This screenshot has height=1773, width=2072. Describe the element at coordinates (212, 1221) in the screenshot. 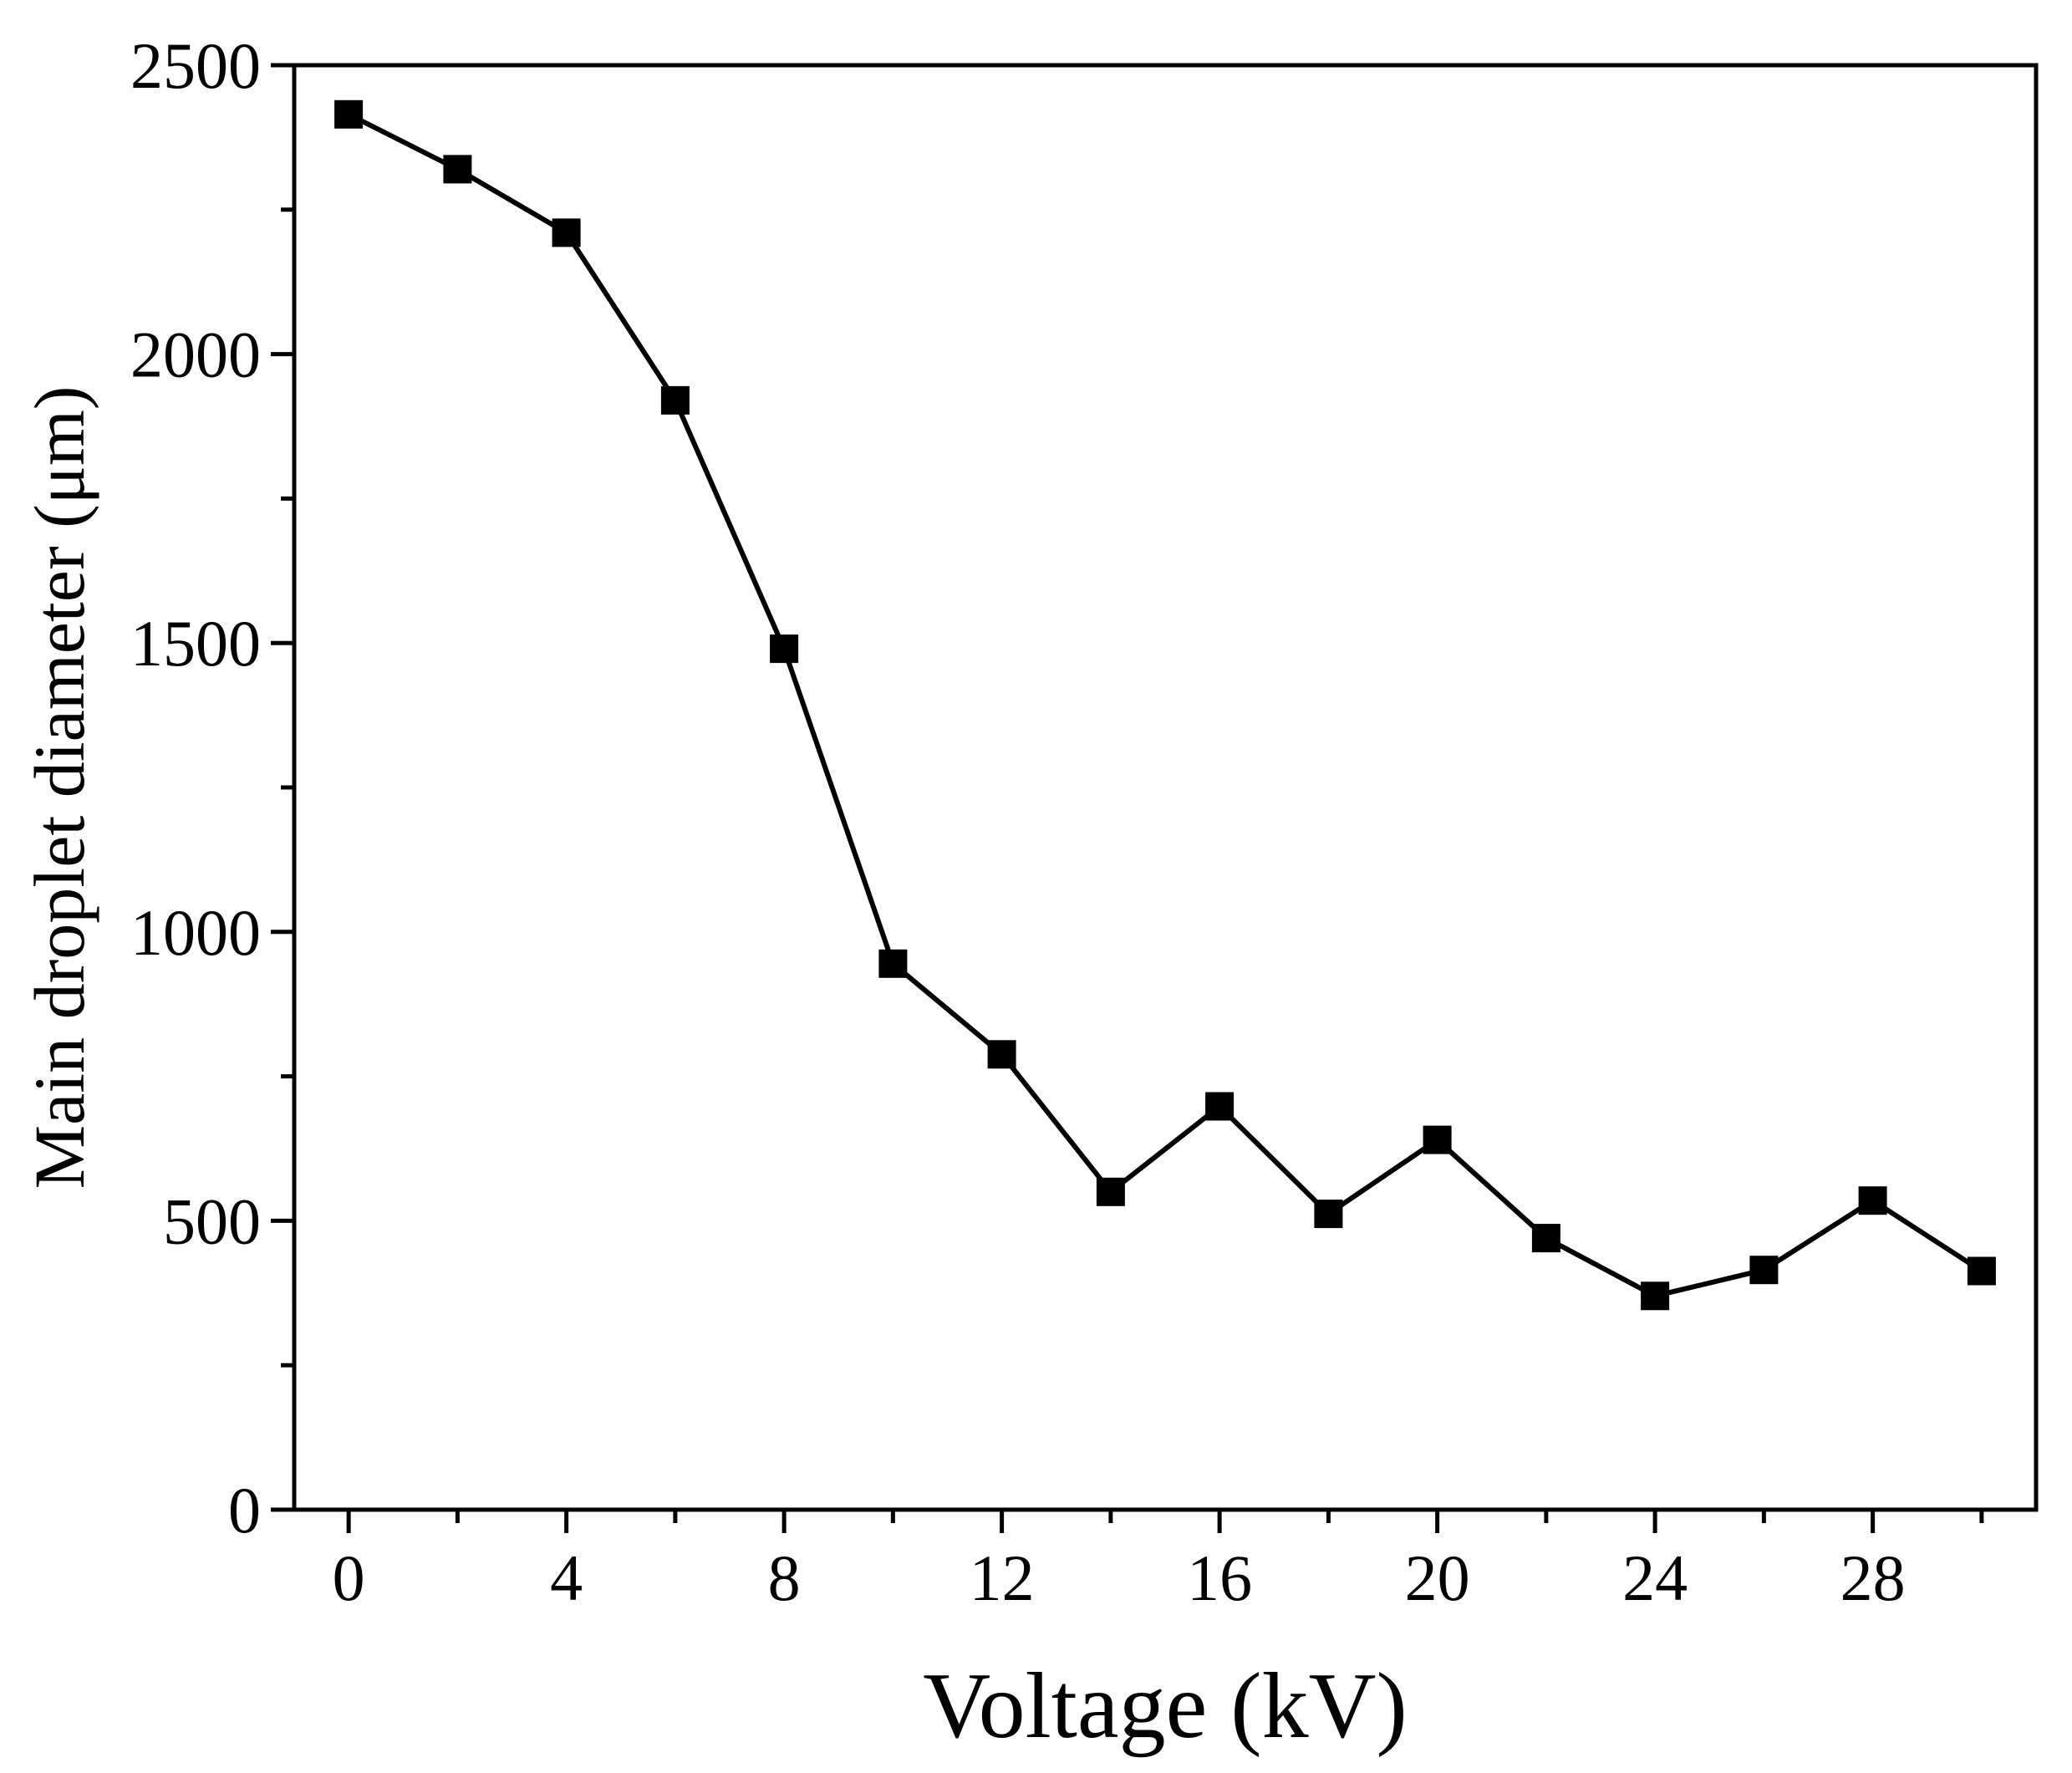

I see `y-tick-label: 500` at that location.